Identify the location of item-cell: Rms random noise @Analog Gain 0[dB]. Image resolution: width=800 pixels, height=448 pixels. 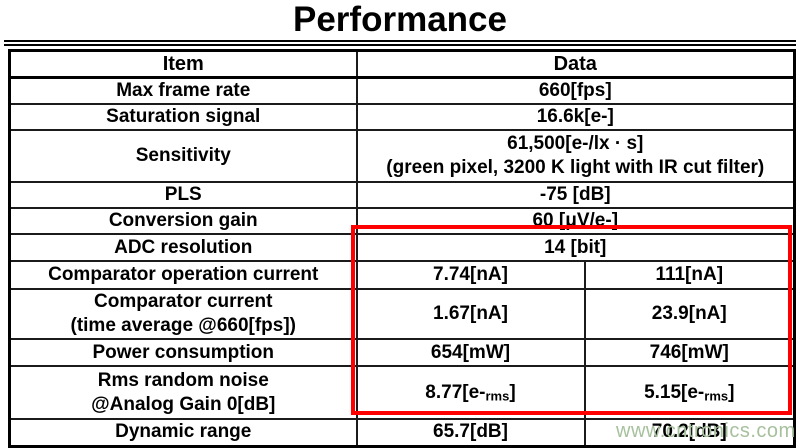
(183, 392).